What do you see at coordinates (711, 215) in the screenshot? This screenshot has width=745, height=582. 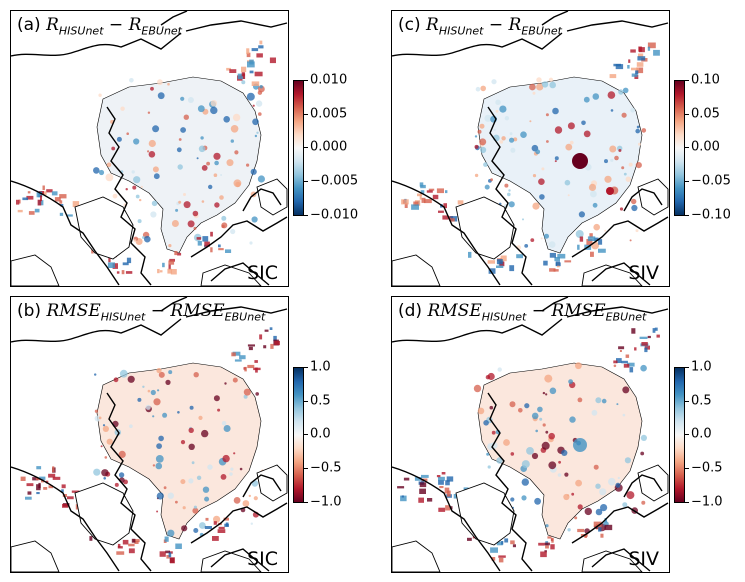 I see `colorbar-c-tick-label: −0.10` at bounding box center [711, 215].